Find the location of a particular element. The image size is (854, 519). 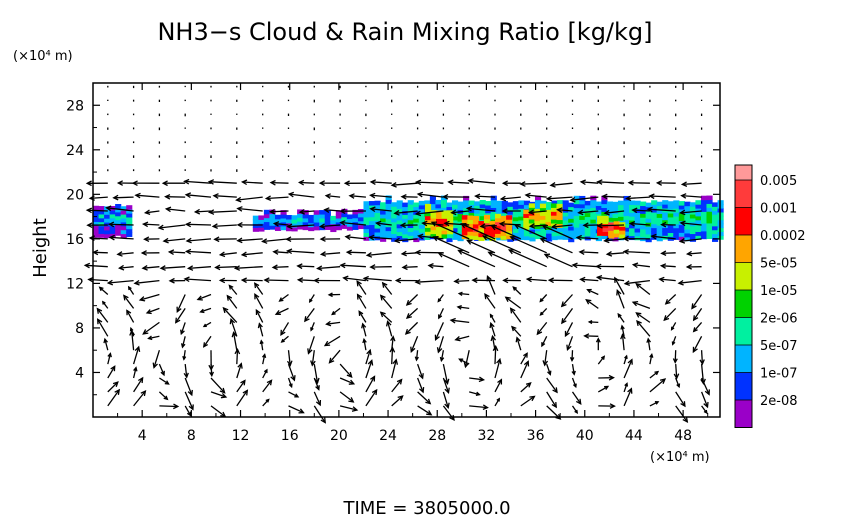

x-tick-label: 20 is located at coordinates (339, 436).